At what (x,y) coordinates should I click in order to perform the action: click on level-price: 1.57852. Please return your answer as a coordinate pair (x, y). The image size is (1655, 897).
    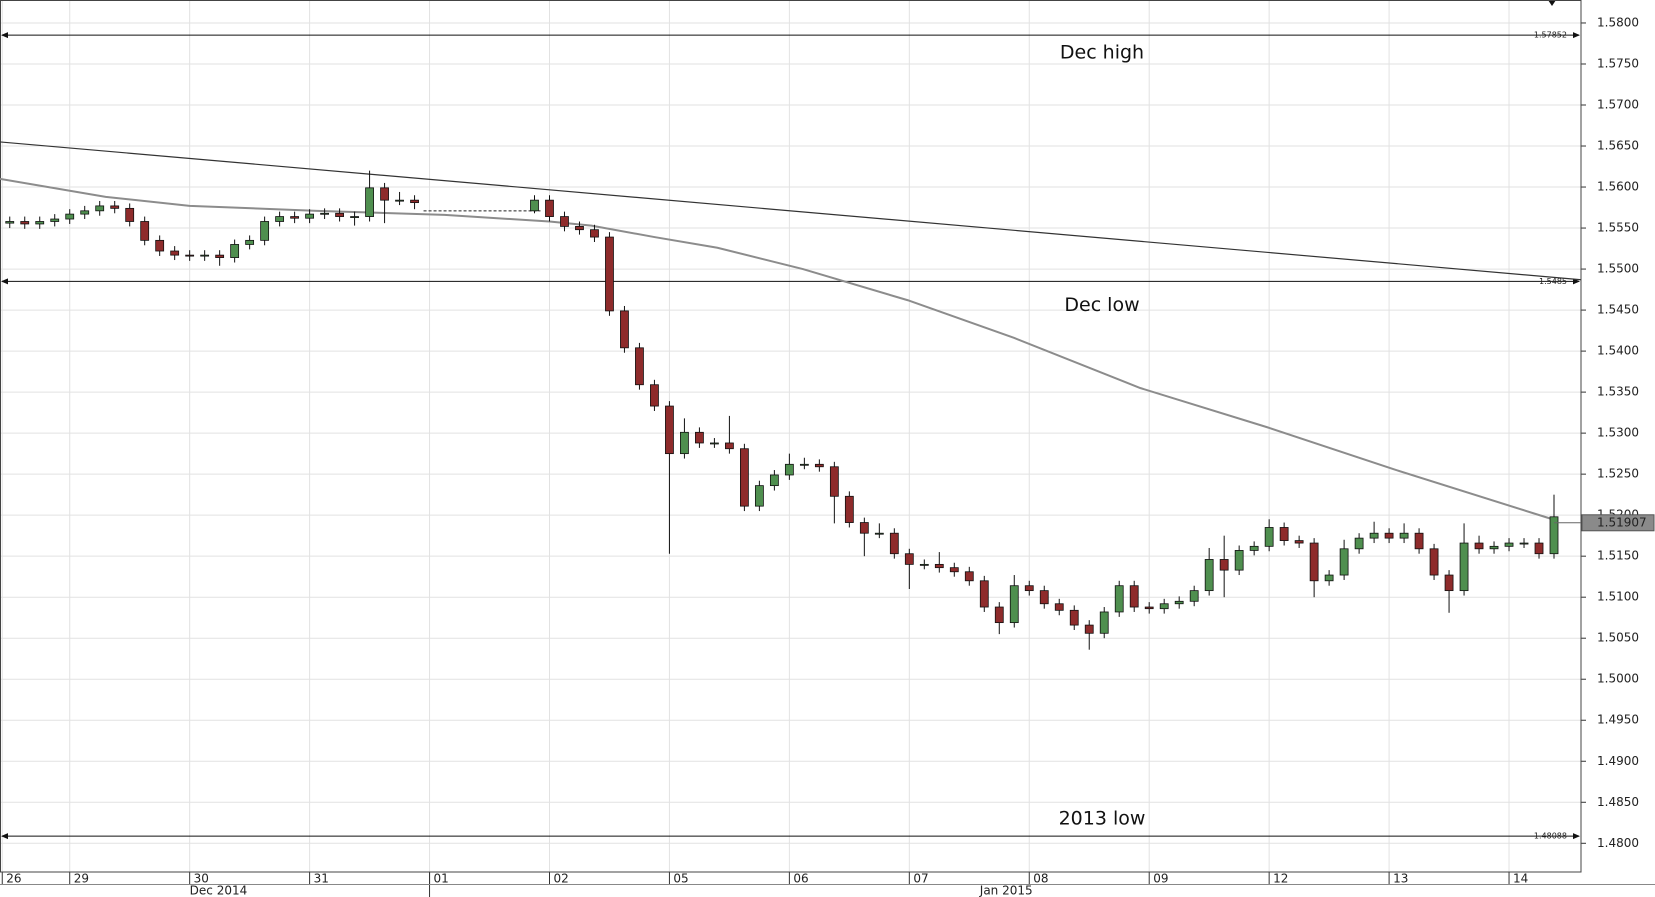
    Looking at the image, I should click on (1550, 35).